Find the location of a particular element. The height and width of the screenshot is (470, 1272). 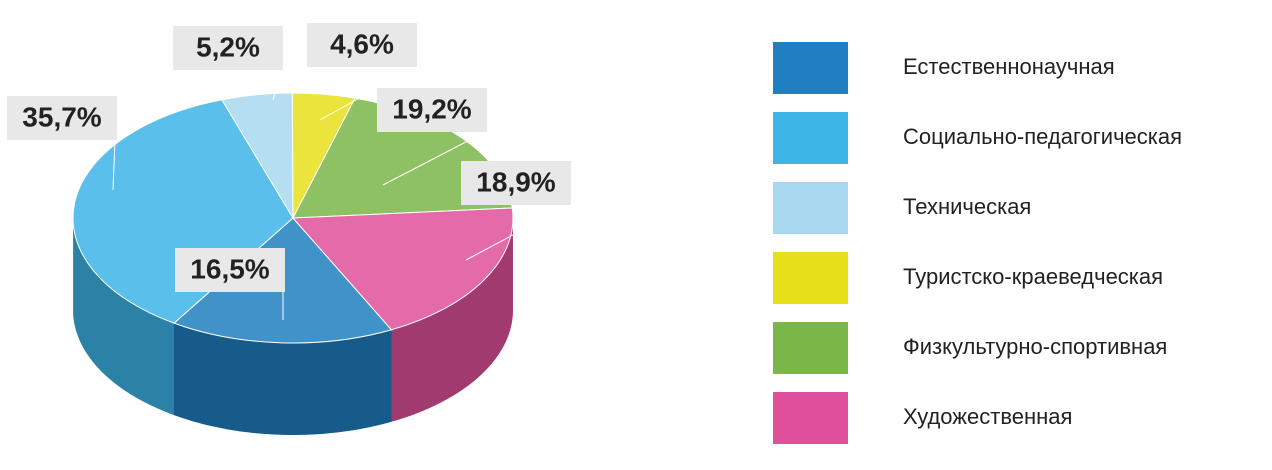

data-label: 4,6% is located at coordinates (362, 43).